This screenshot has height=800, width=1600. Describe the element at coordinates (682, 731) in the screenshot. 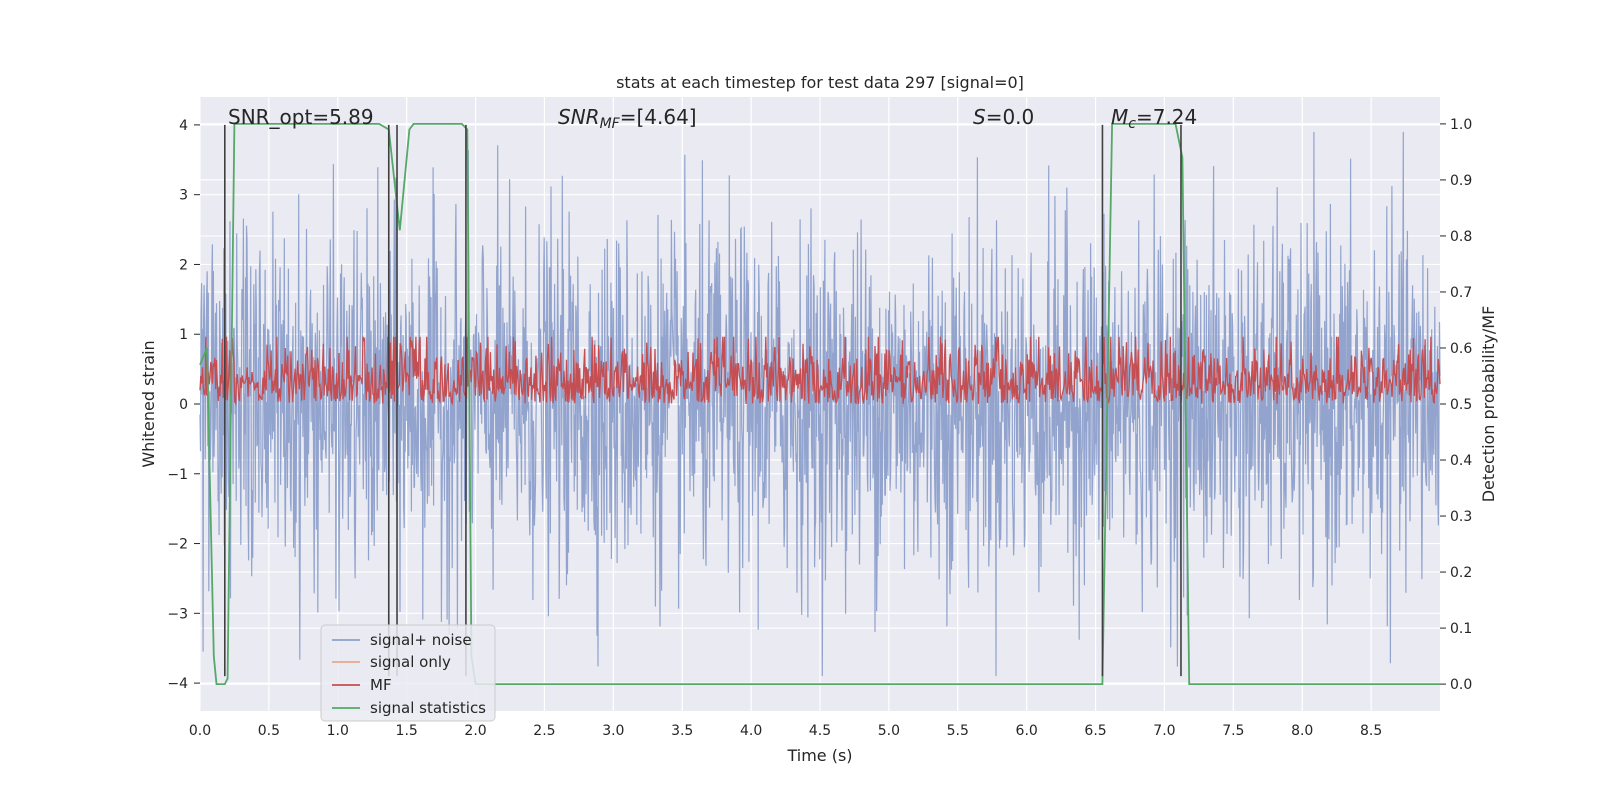

I see `x-tick-label: 3.5` at that location.